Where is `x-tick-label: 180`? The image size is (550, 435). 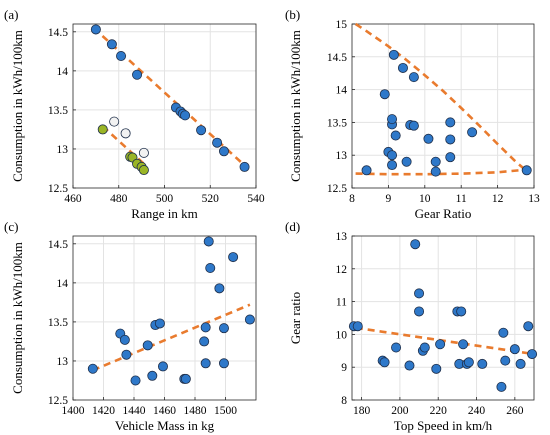
x-tick-label: 180 is located at coordinates (362, 411).